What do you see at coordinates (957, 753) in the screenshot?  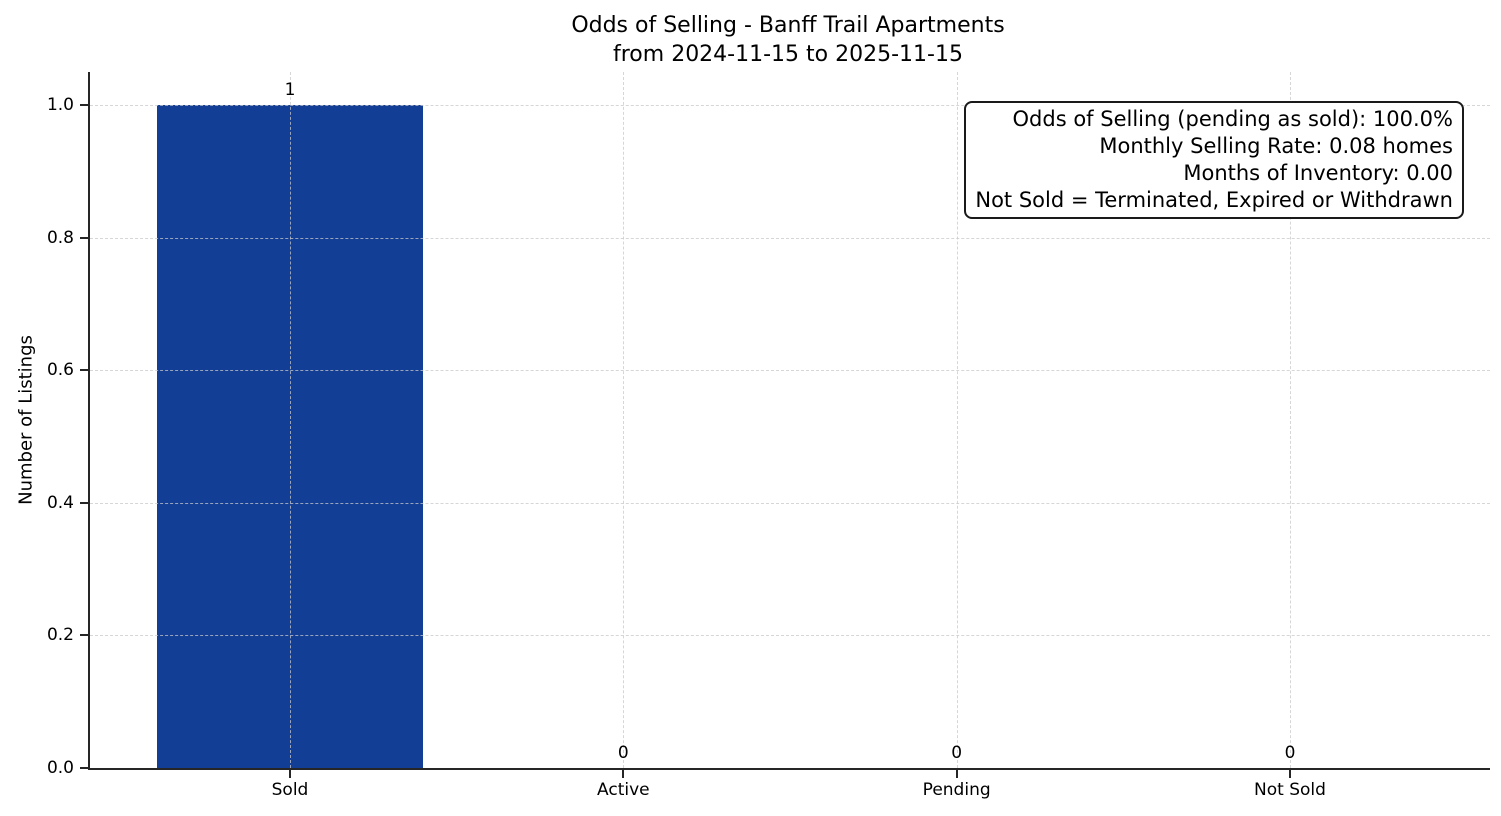 I see `bar-value-label-pending: 0` at bounding box center [957, 753].